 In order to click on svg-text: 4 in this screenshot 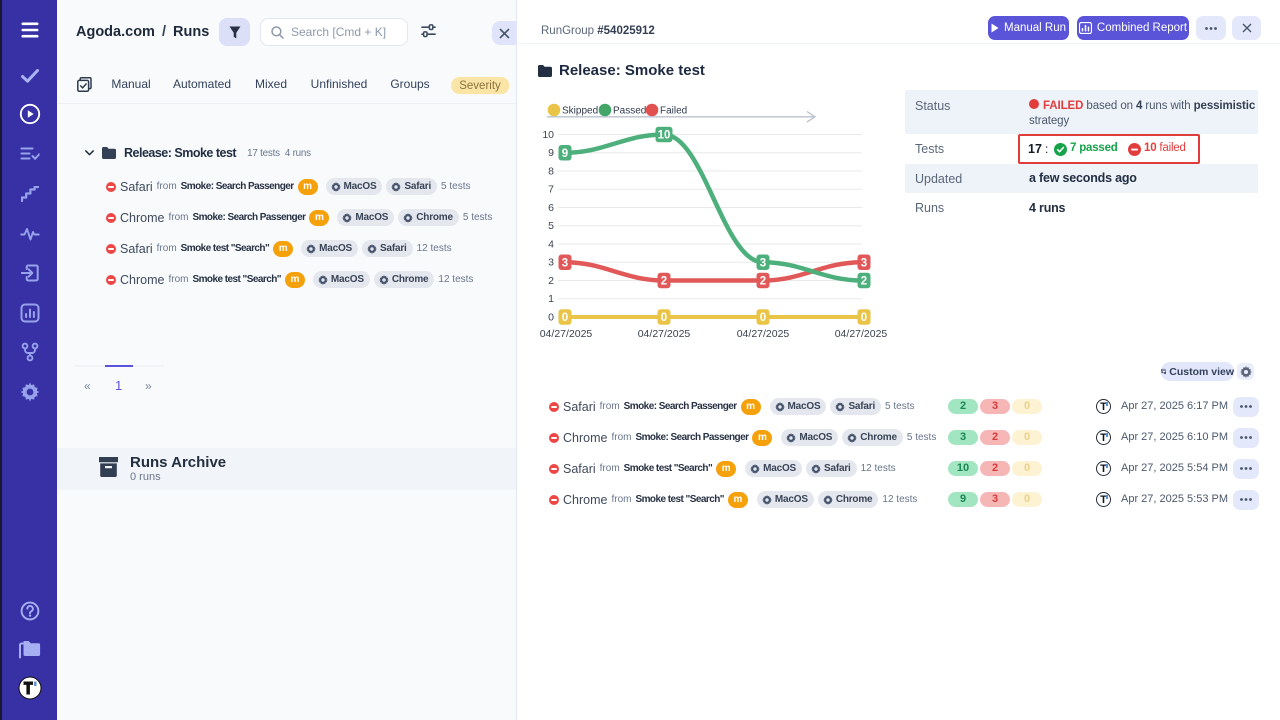, I will do `click(551, 245)`.